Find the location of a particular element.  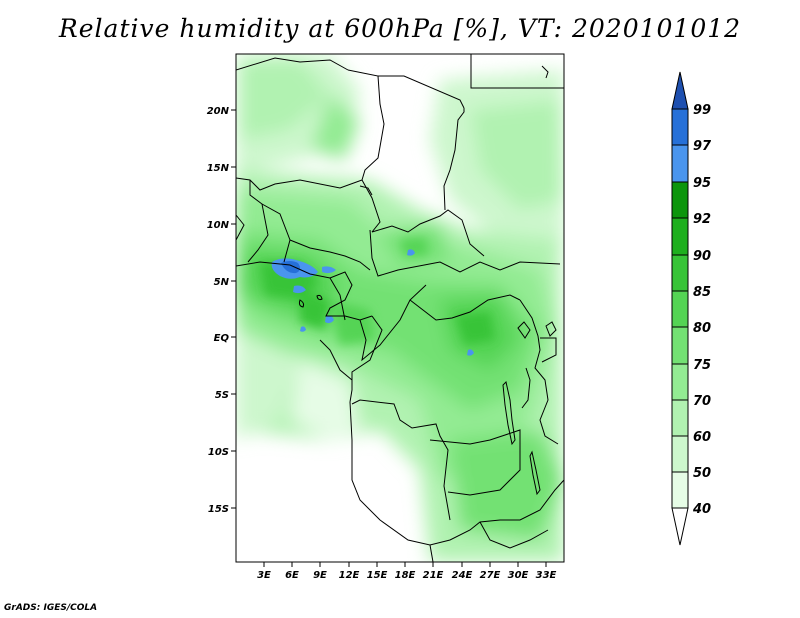

lat-label-10s: 10S is located at coordinates (218, 452).